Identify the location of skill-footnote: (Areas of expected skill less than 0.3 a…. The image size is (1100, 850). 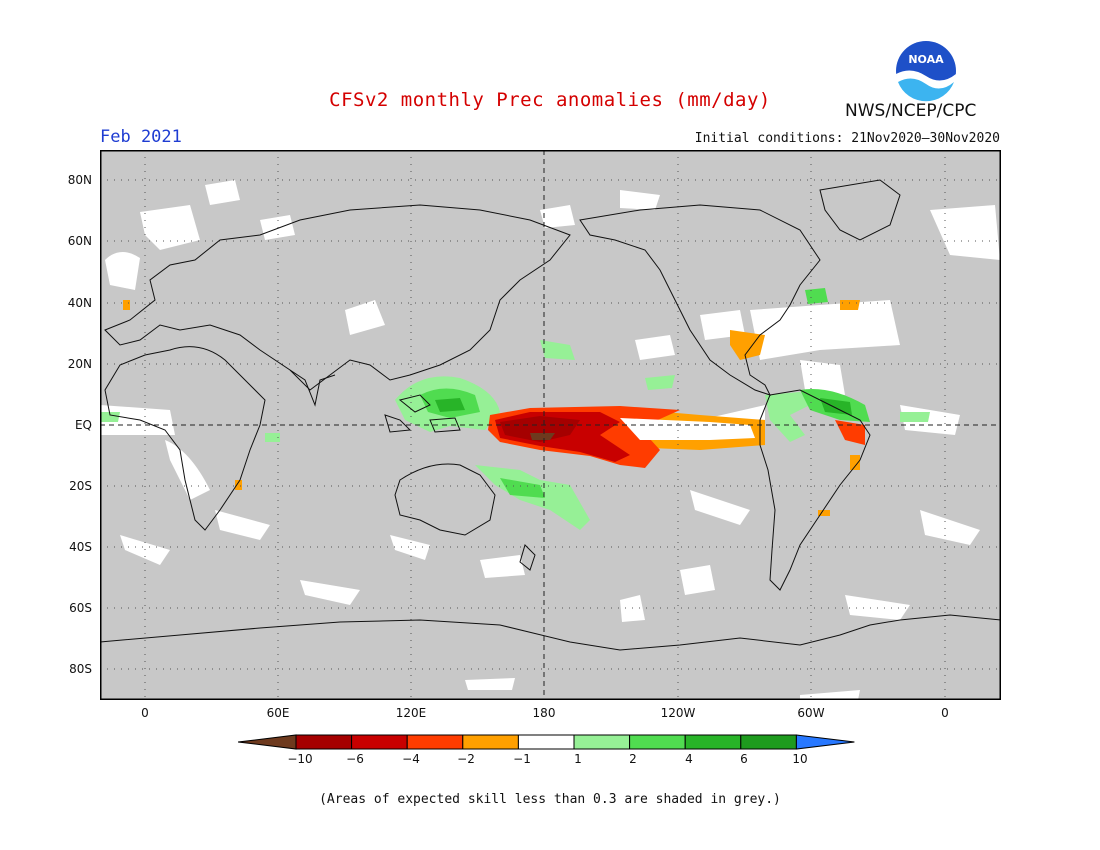
(550, 799).